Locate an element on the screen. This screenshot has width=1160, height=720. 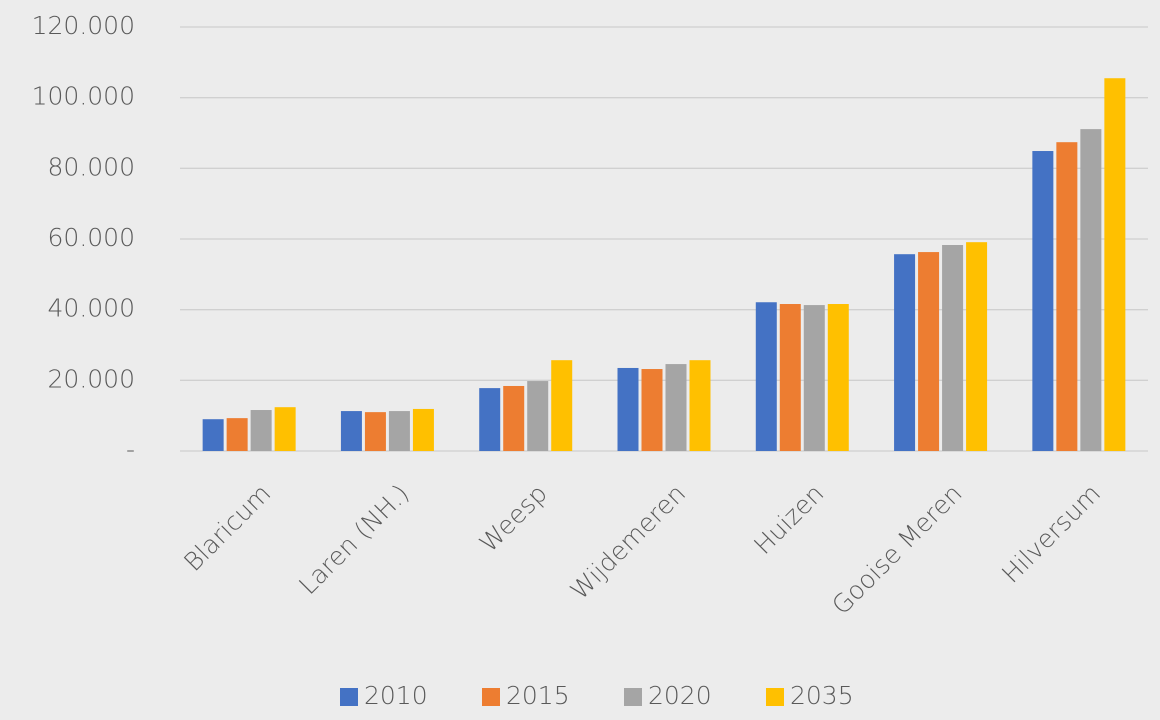
legend-label: 2015 is located at coordinates (538, 695).